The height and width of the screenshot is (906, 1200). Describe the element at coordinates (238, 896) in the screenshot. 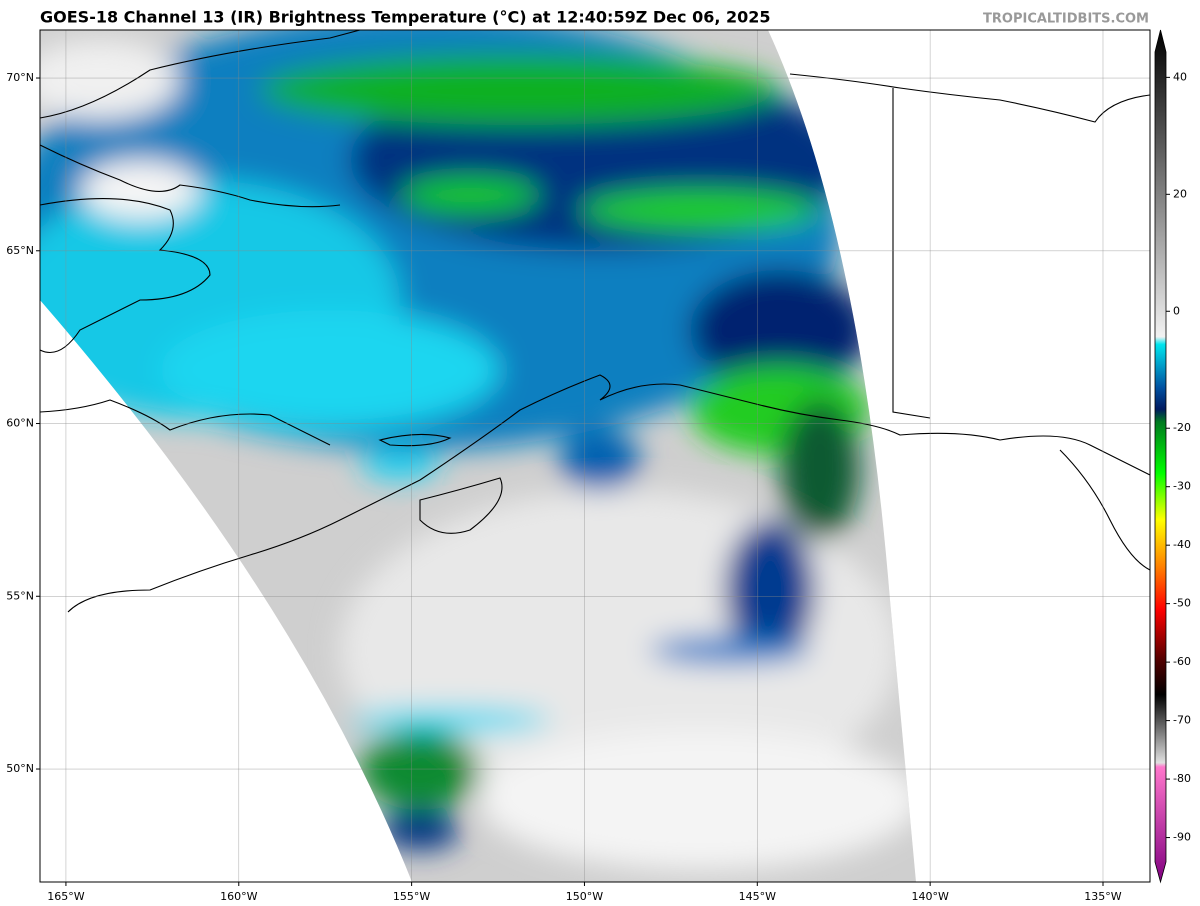

I see `x-tick-label: 160°W` at that location.